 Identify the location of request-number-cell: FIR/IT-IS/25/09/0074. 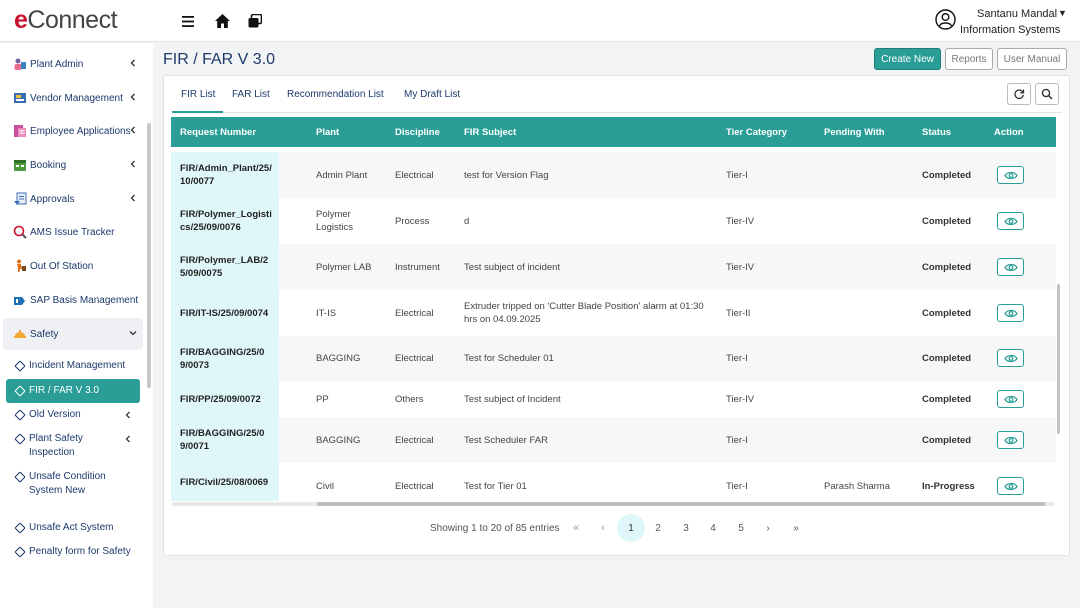
(225, 313).